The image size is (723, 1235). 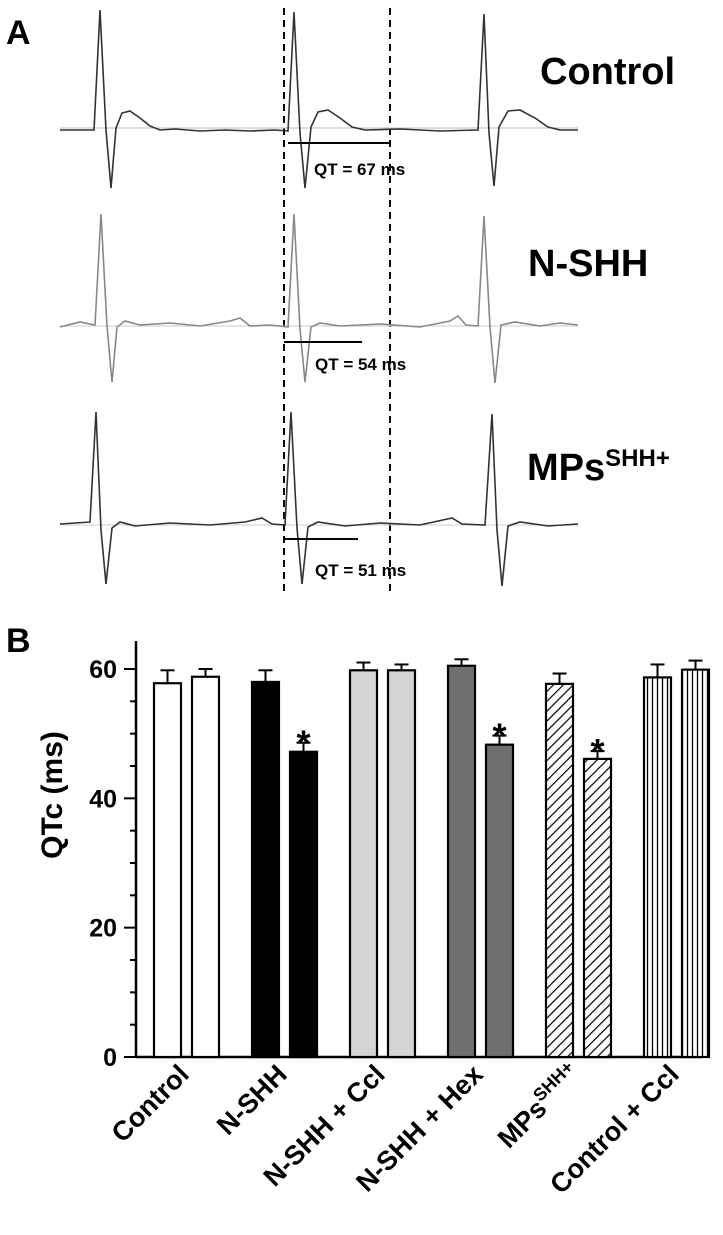 I want to click on y-axis-title: QTc (ms), so click(x=52, y=795).